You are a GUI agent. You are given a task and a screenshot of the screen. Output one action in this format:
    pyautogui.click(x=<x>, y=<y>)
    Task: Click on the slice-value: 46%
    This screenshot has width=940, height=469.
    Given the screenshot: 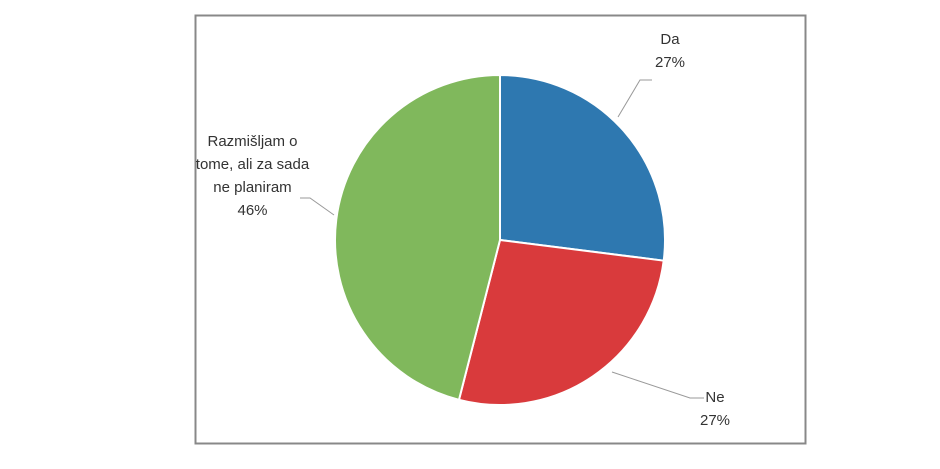 What is the action you would take?
    pyautogui.click(x=252, y=210)
    